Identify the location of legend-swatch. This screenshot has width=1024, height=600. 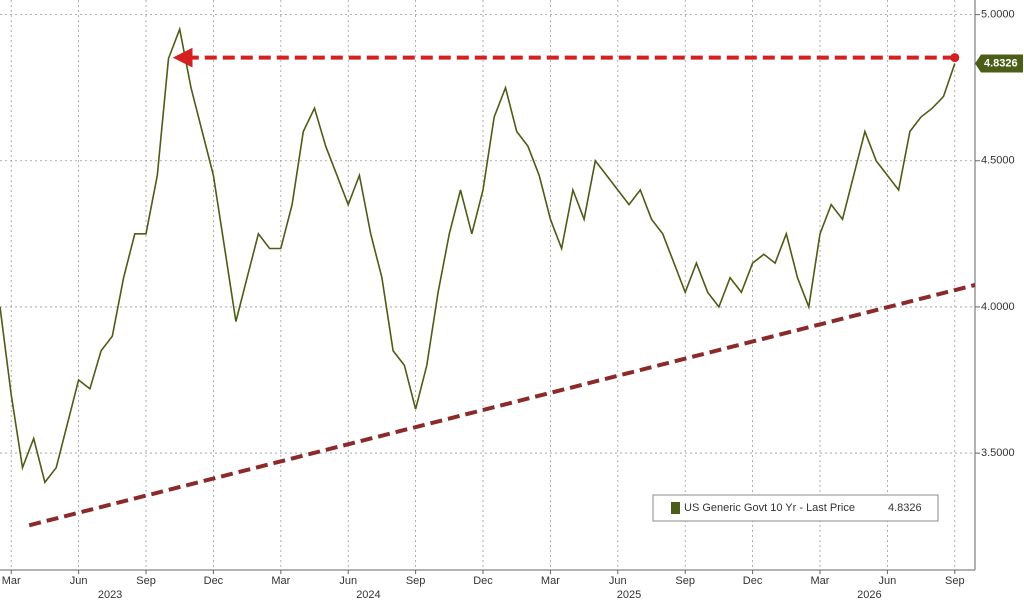
(675, 508).